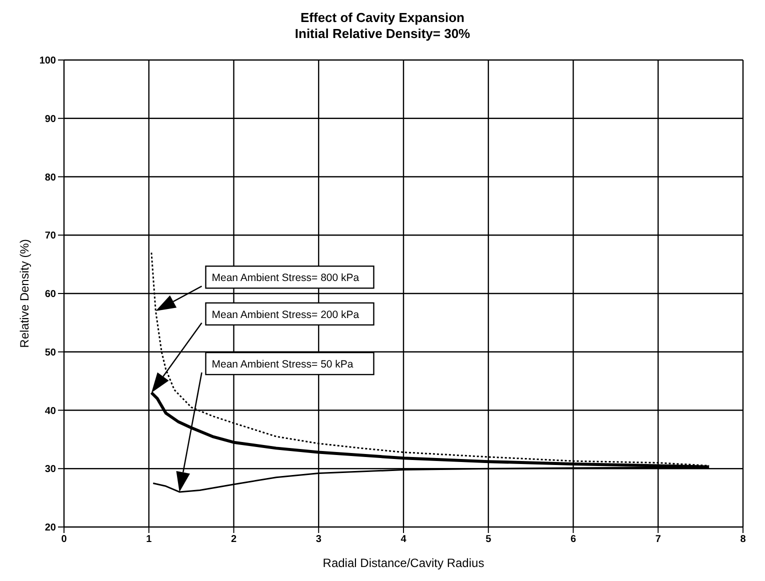 Image resolution: width=765 pixels, height=581 pixels. What do you see at coordinates (50, 352) in the screenshot?
I see `y-tick-label: 50` at bounding box center [50, 352].